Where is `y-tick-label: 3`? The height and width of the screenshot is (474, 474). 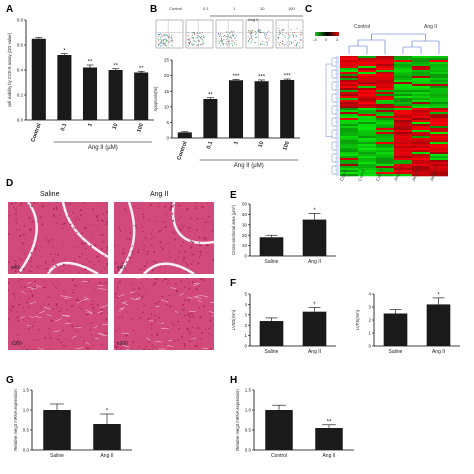
y-tick-label: 3 is located at coordinates (369, 307).